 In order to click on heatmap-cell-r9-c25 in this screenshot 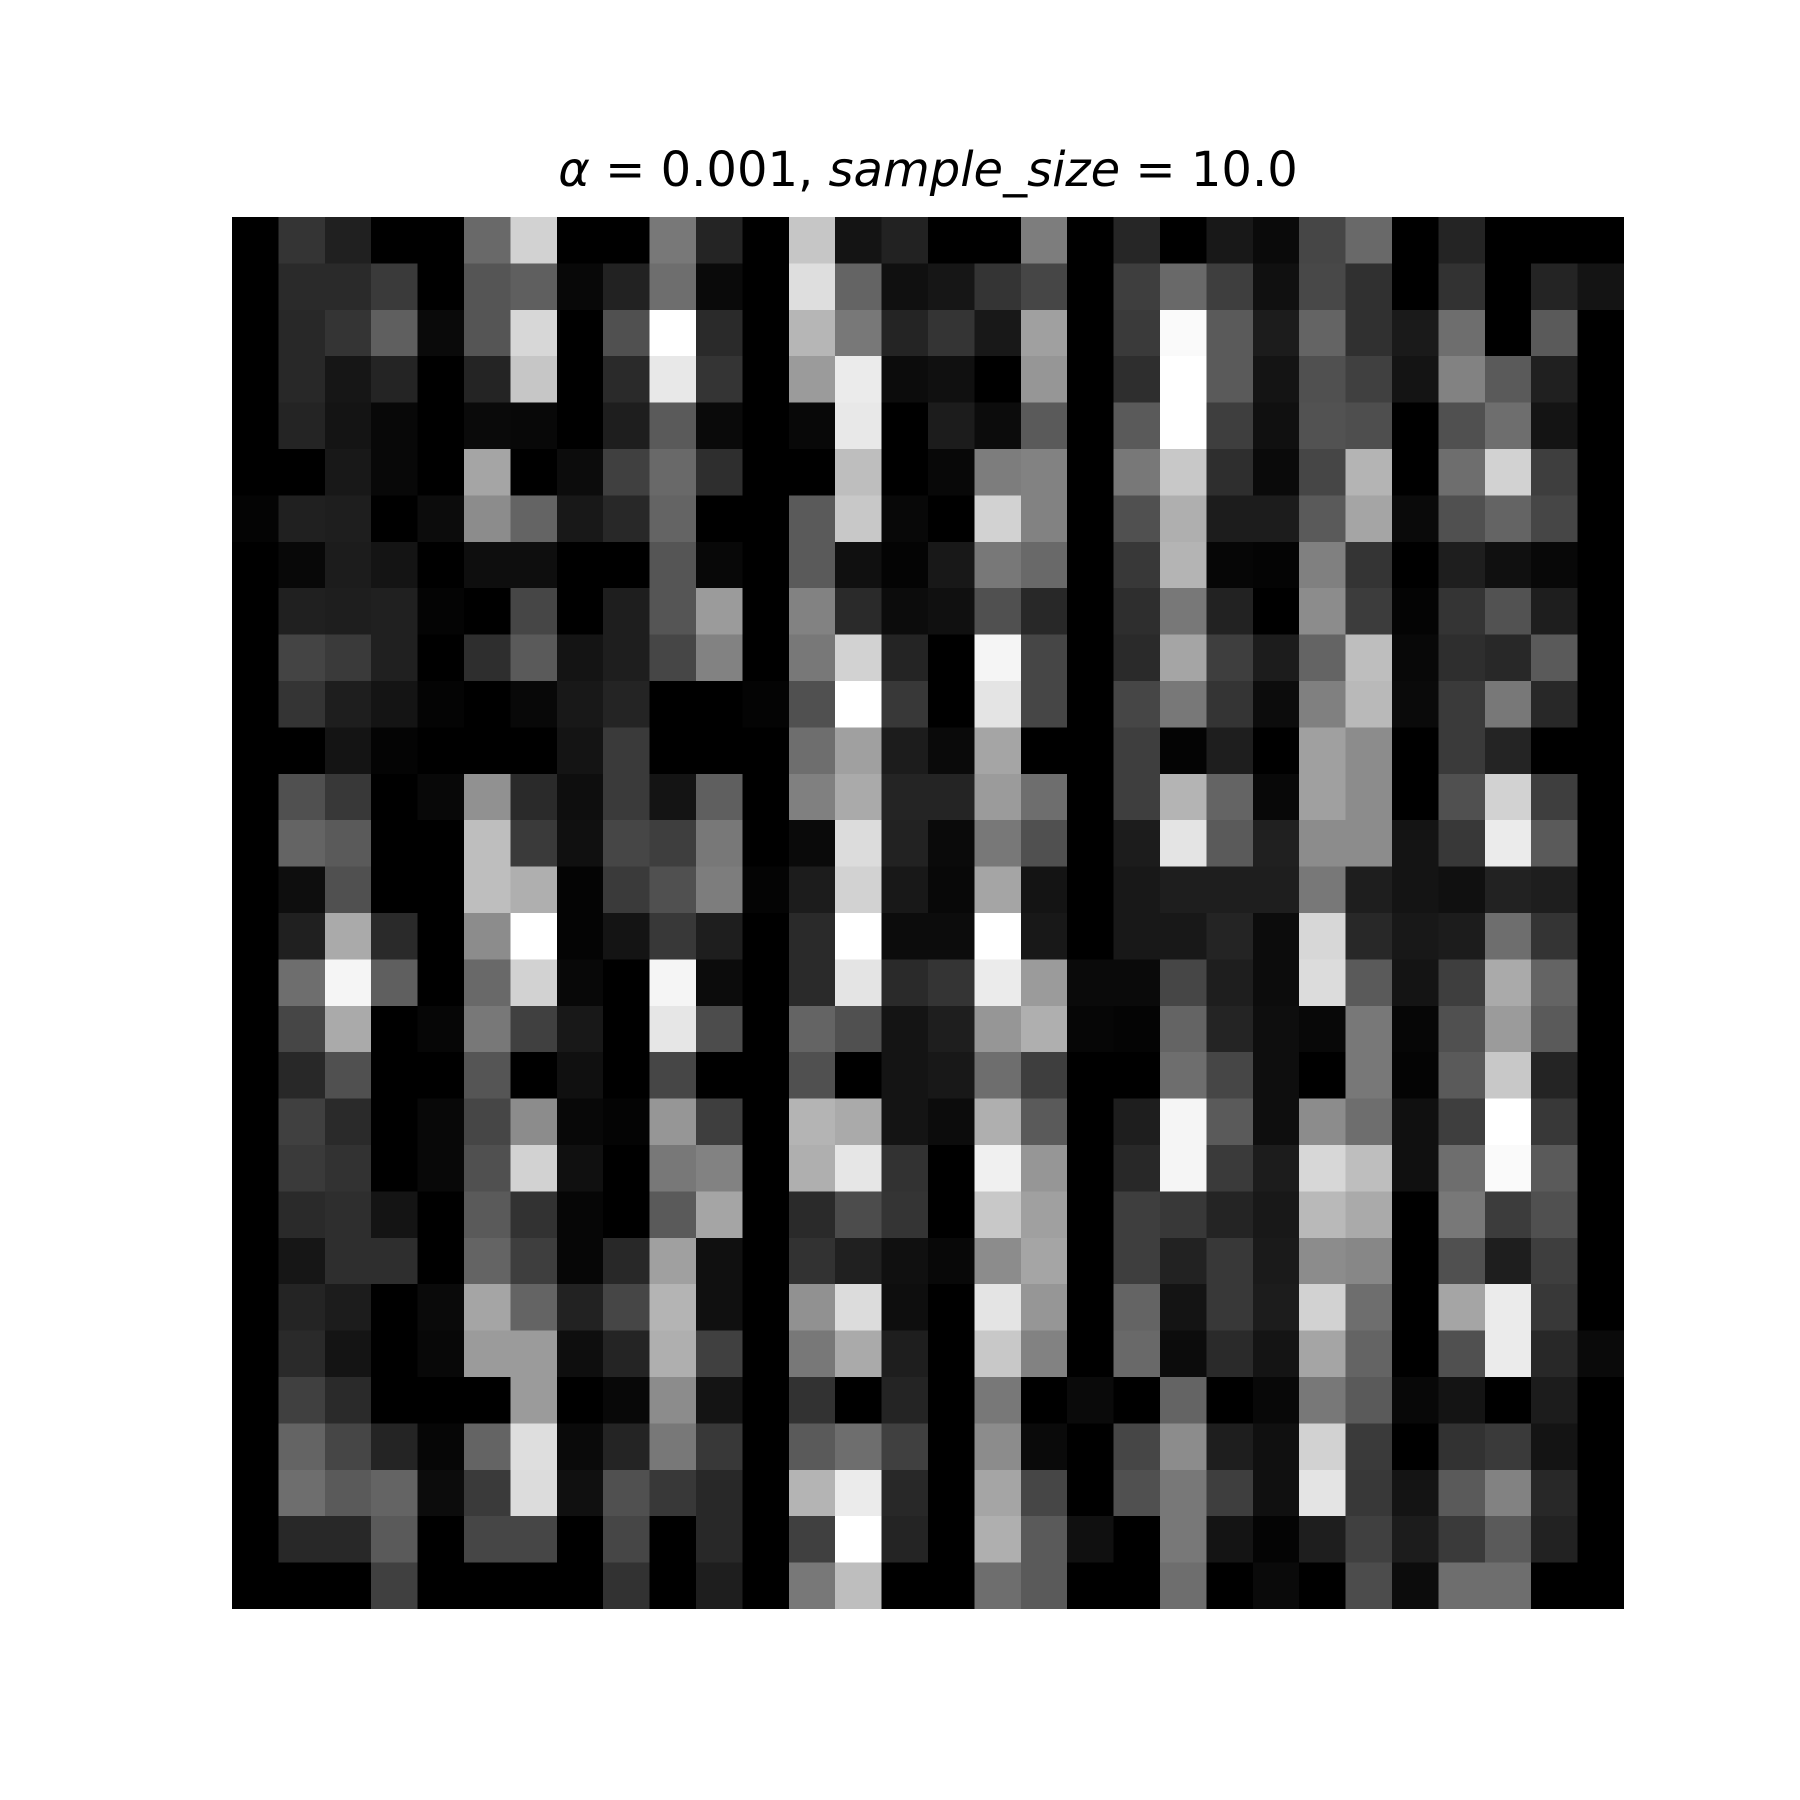, I will do `click(1415, 658)`.